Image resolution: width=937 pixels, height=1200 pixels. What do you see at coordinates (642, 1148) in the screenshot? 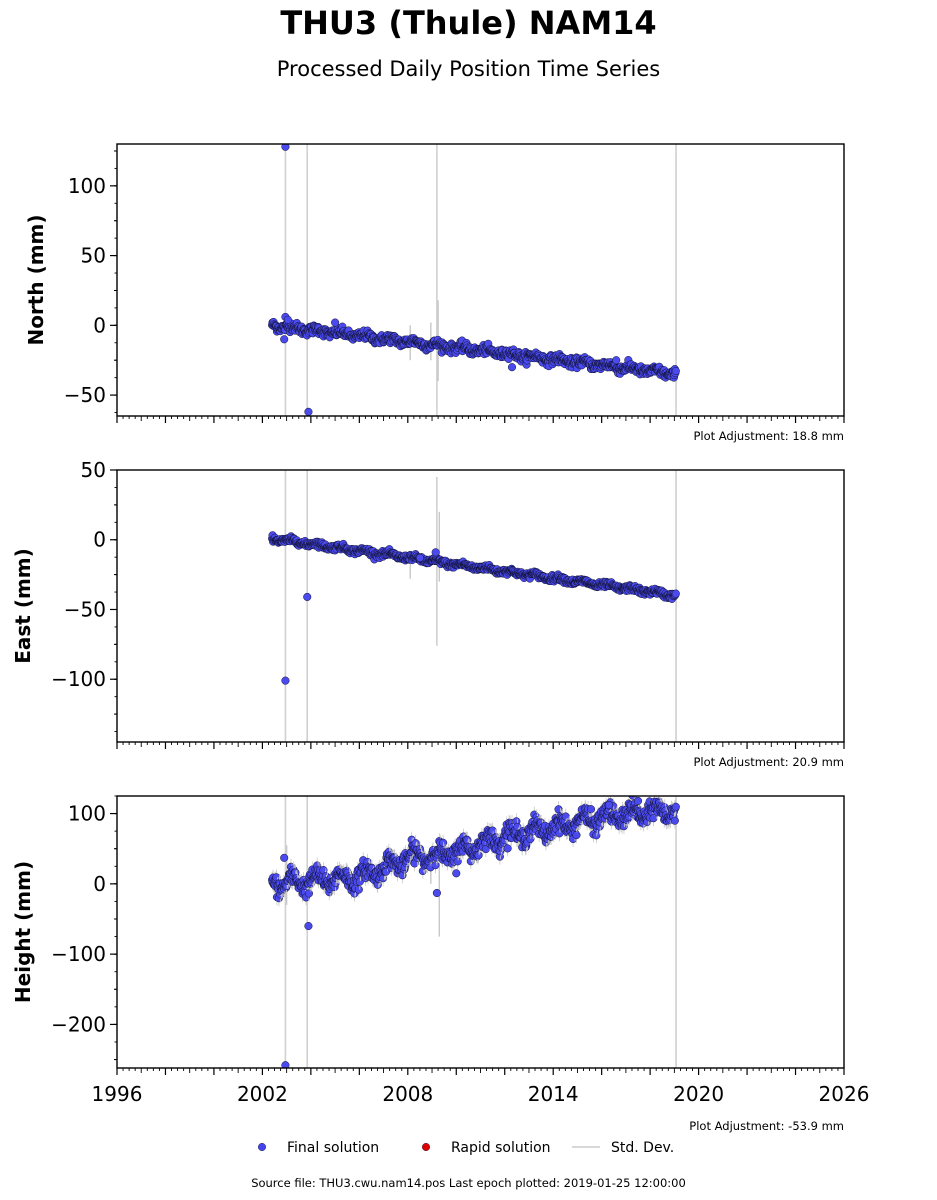
I see `legend-label: Std. Dev.` at bounding box center [642, 1148].